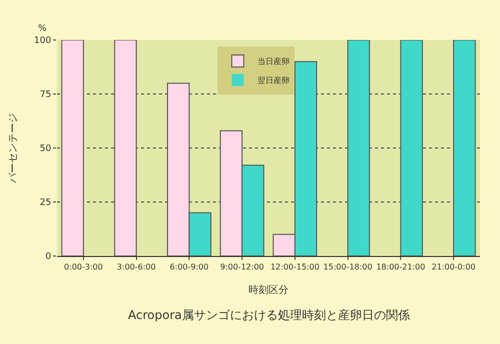 The width and height of the screenshot is (500, 344). Describe the element at coordinates (14, 148) in the screenshot. I see `y-axis-title: パーセンテージ` at that location.